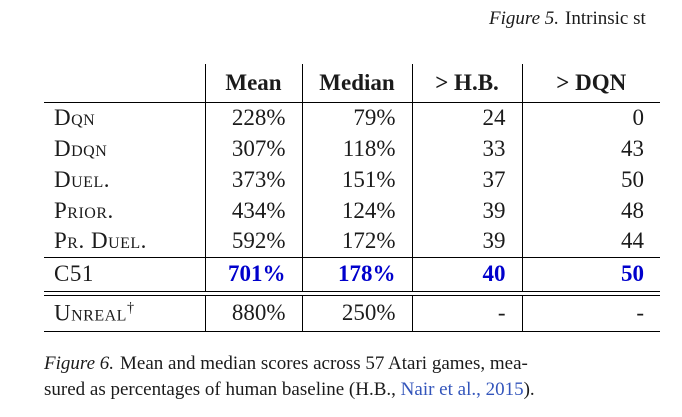  Describe the element at coordinates (466, 117) in the screenshot. I see `cell-gt-hb: 24` at that location.